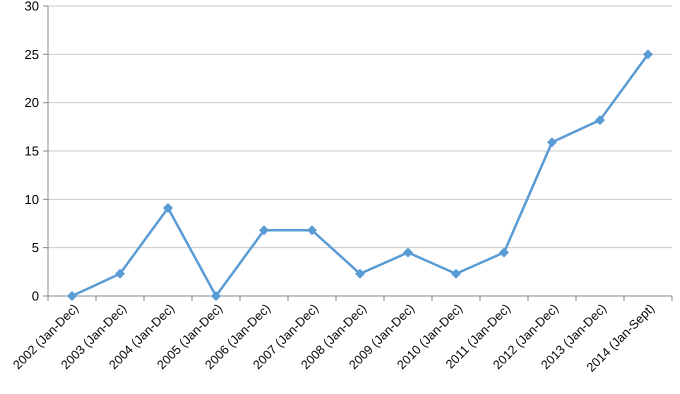 This screenshot has width=680, height=394. What do you see at coordinates (35, 296) in the screenshot?
I see `y-tick-label: 0` at bounding box center [35, 296].